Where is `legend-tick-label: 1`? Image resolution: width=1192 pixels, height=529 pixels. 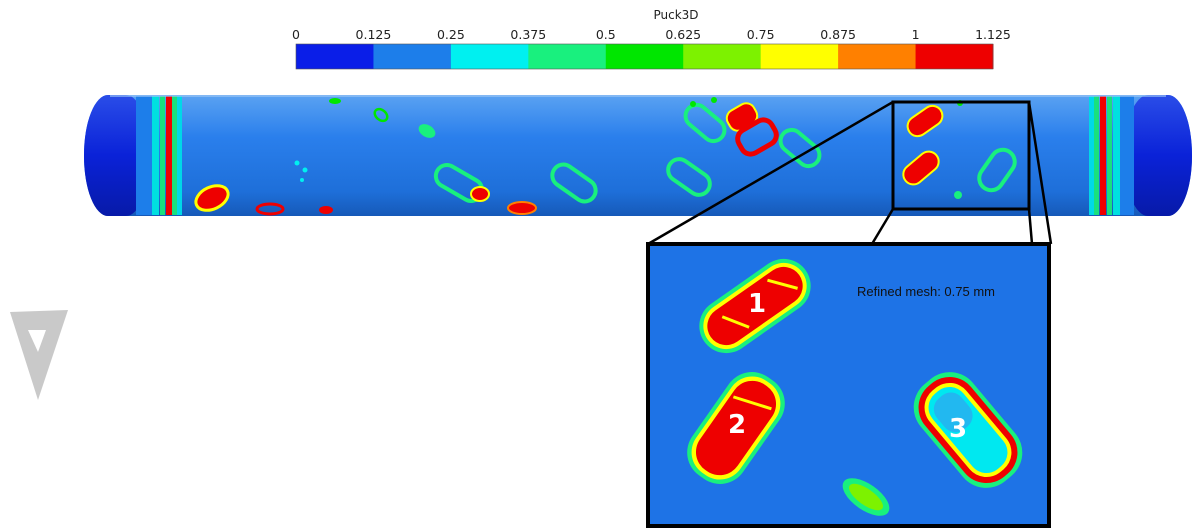
legend-tick-label: 1 is located at coordinates (916, 34).